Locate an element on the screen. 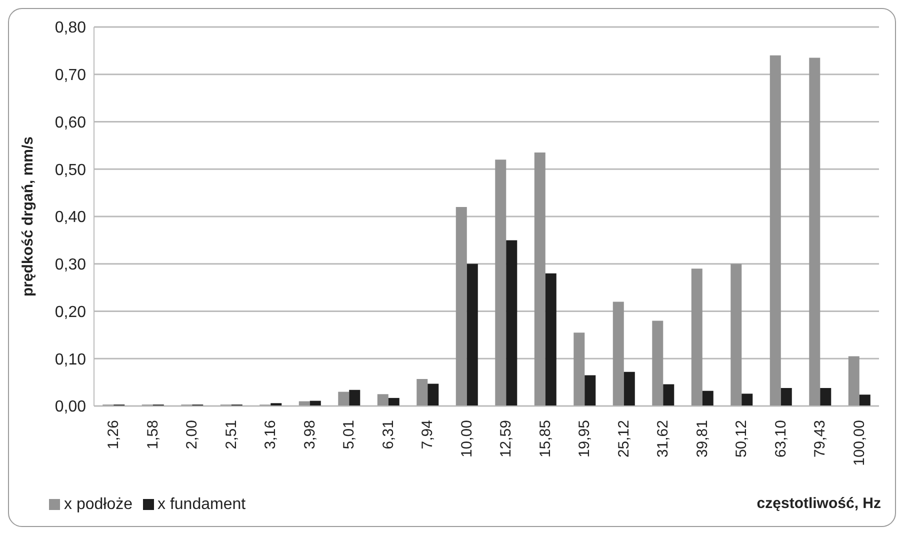  x-tick-label: 79,43 is located at coordinates (820, 439).